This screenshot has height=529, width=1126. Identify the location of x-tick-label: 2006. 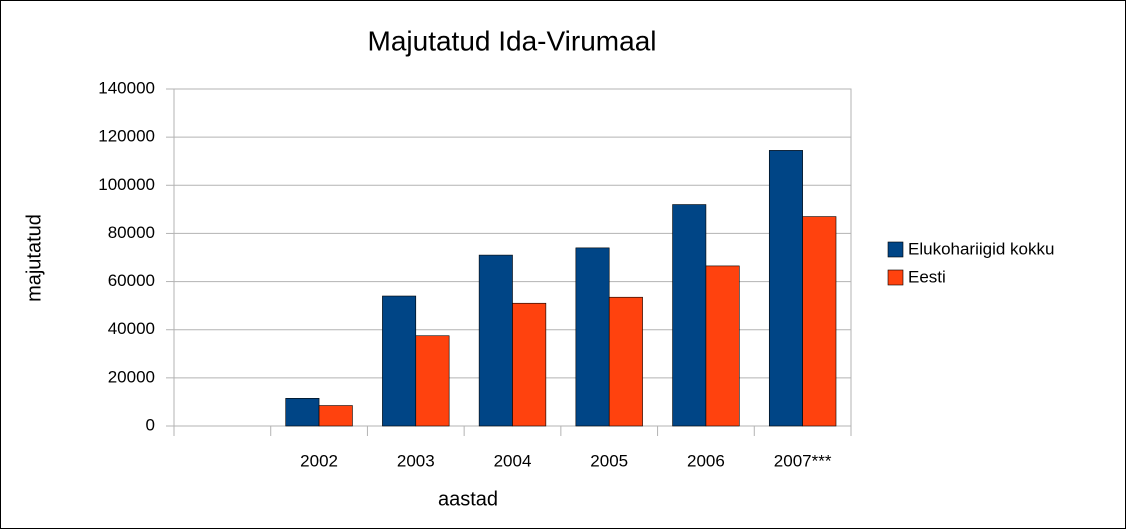
(706, 460).